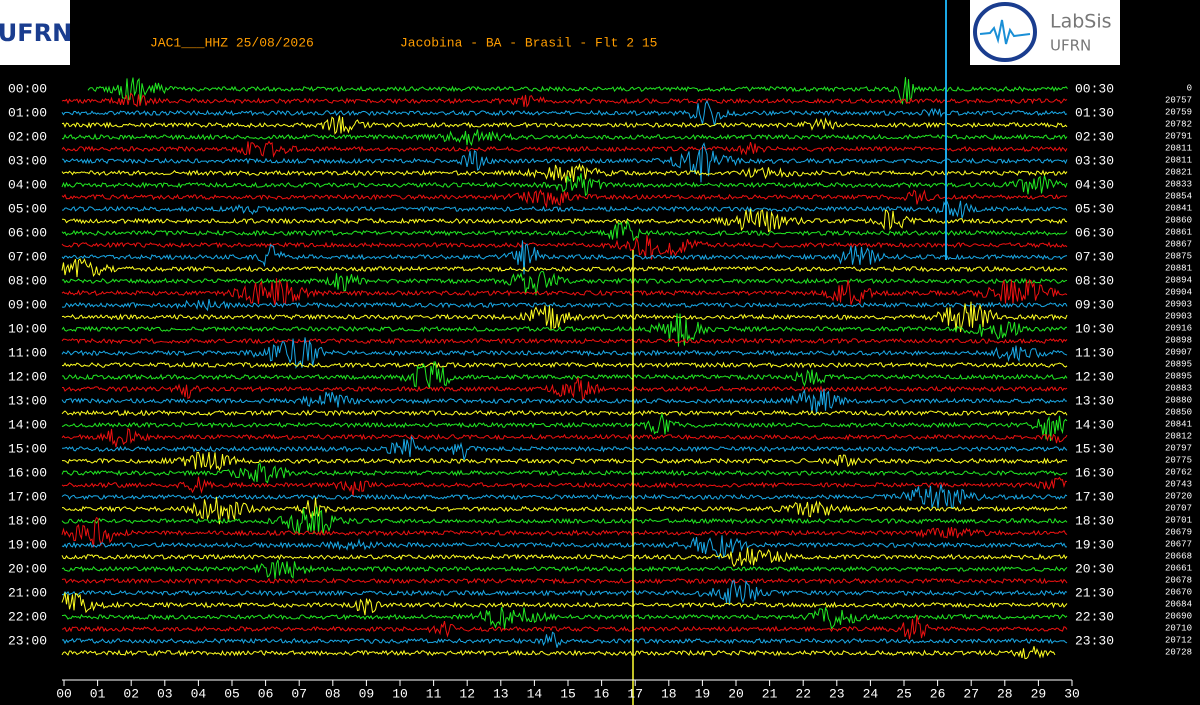 The height and width of the screenshot is (705, 1200). I want to click on station-title: JAC1___HHZ 25/08/2026, so click(232, 42).